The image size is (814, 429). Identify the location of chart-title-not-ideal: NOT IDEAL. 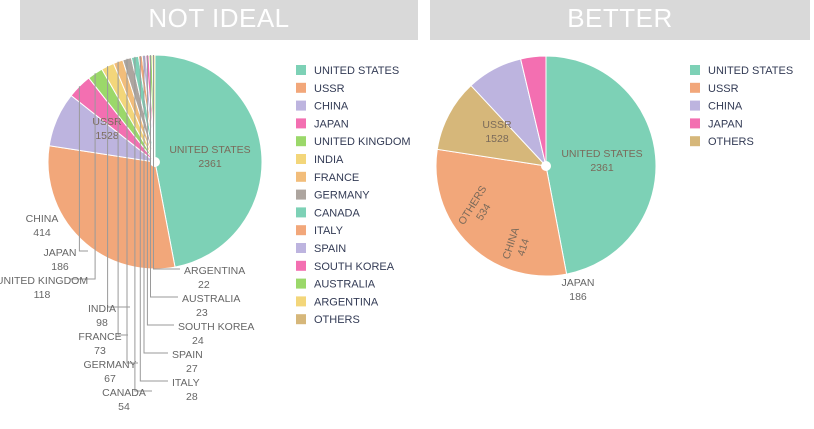
(219, 20).